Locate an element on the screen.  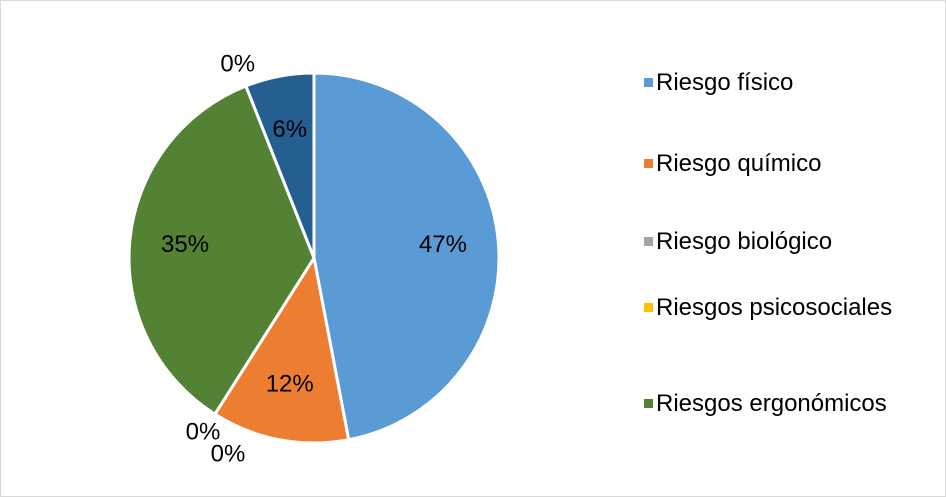
legend-item: Riesgo biológico is located at coordinates (792, 242).